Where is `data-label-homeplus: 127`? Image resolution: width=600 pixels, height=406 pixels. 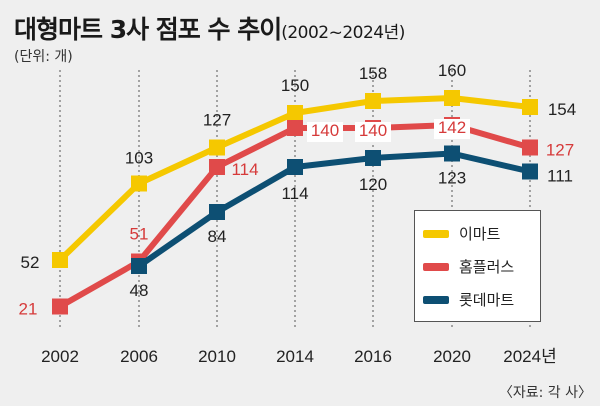
data-label-homeplus: 127 is located at coordinates (560, 150).